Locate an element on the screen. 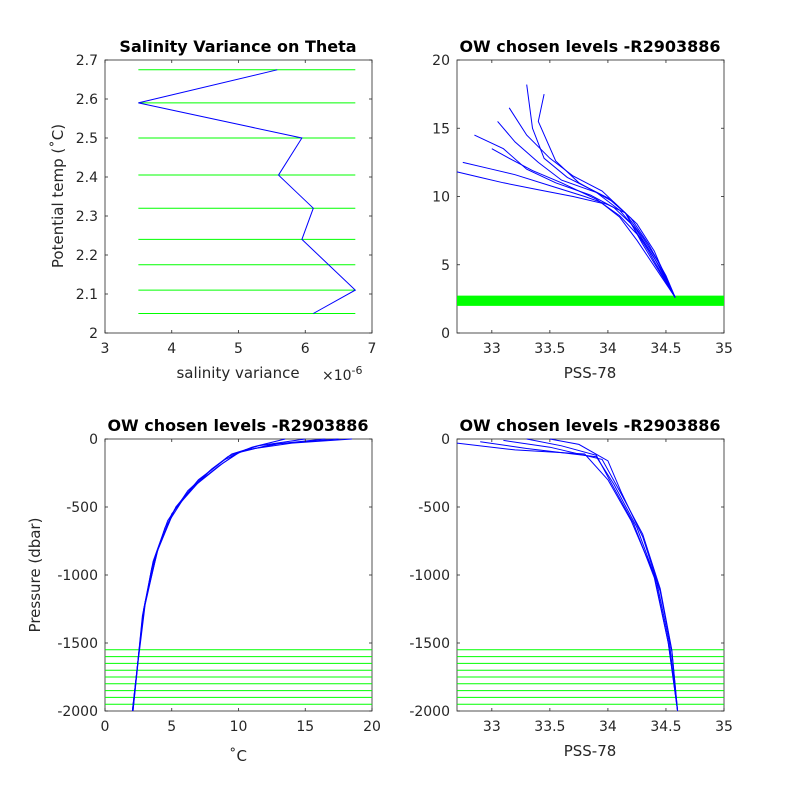 Image resolution: width=800 pixels, height=800 pixels. x-axis-exponent: ×10⁻⁶ is located at coordinates (342, 374).